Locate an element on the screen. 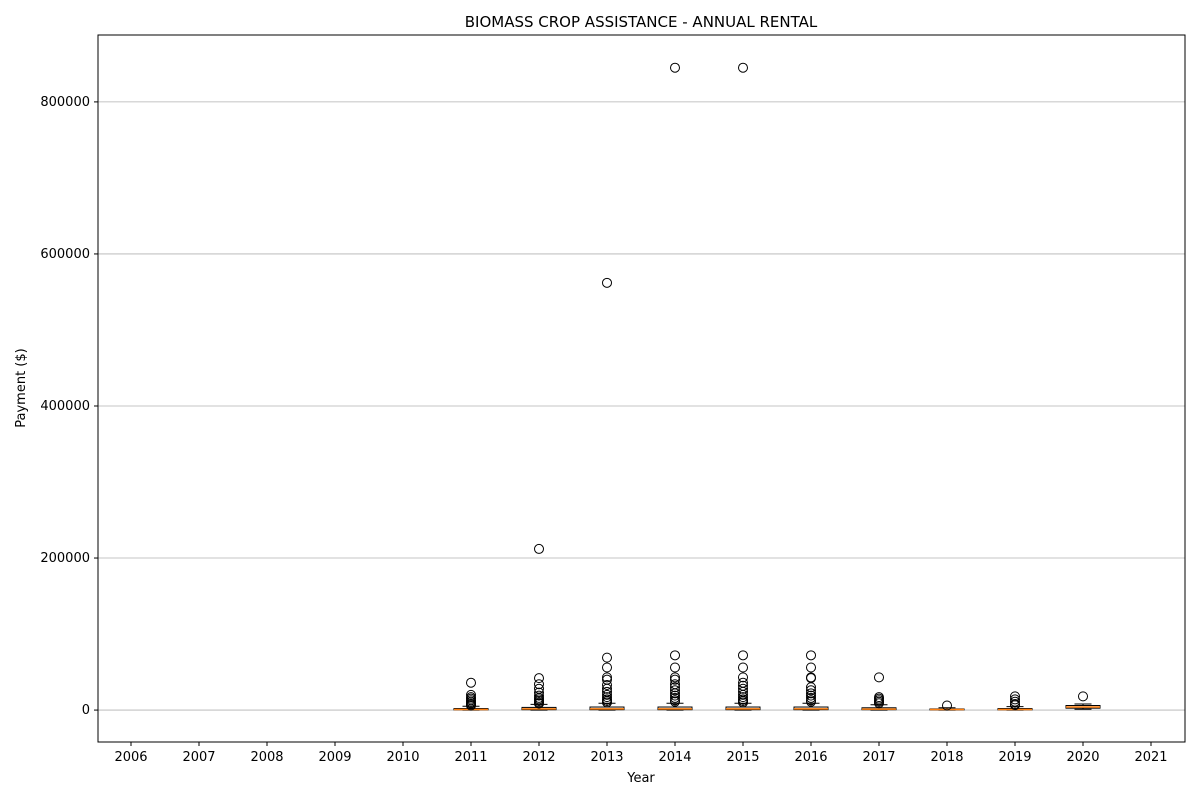 This screenshot has width=1200, height=800. box-2016 is located at coordinates (811, 680).